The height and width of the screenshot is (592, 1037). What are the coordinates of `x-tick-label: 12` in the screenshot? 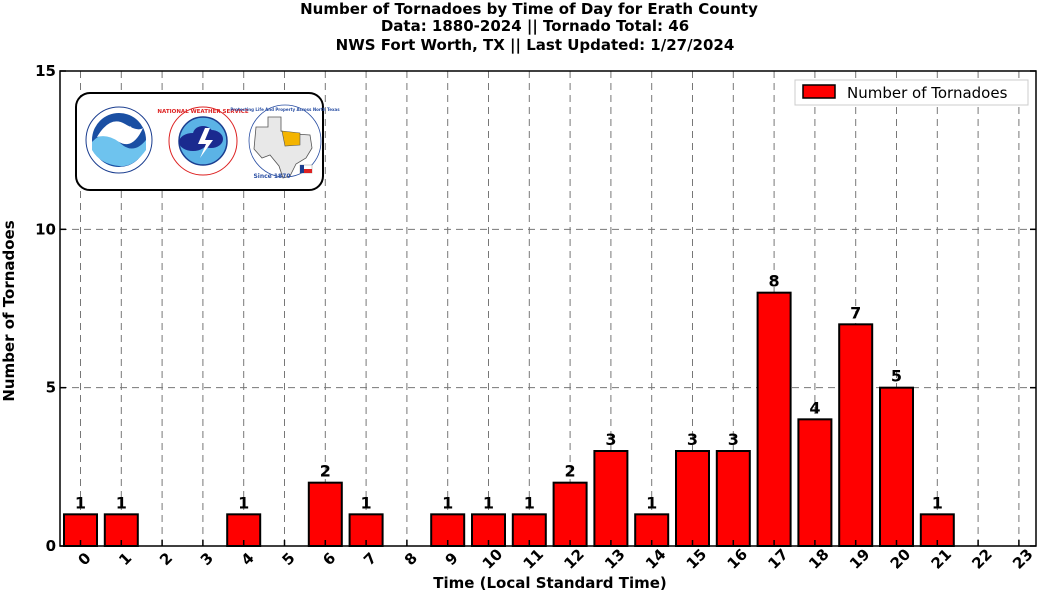 It's located at (573, 558).